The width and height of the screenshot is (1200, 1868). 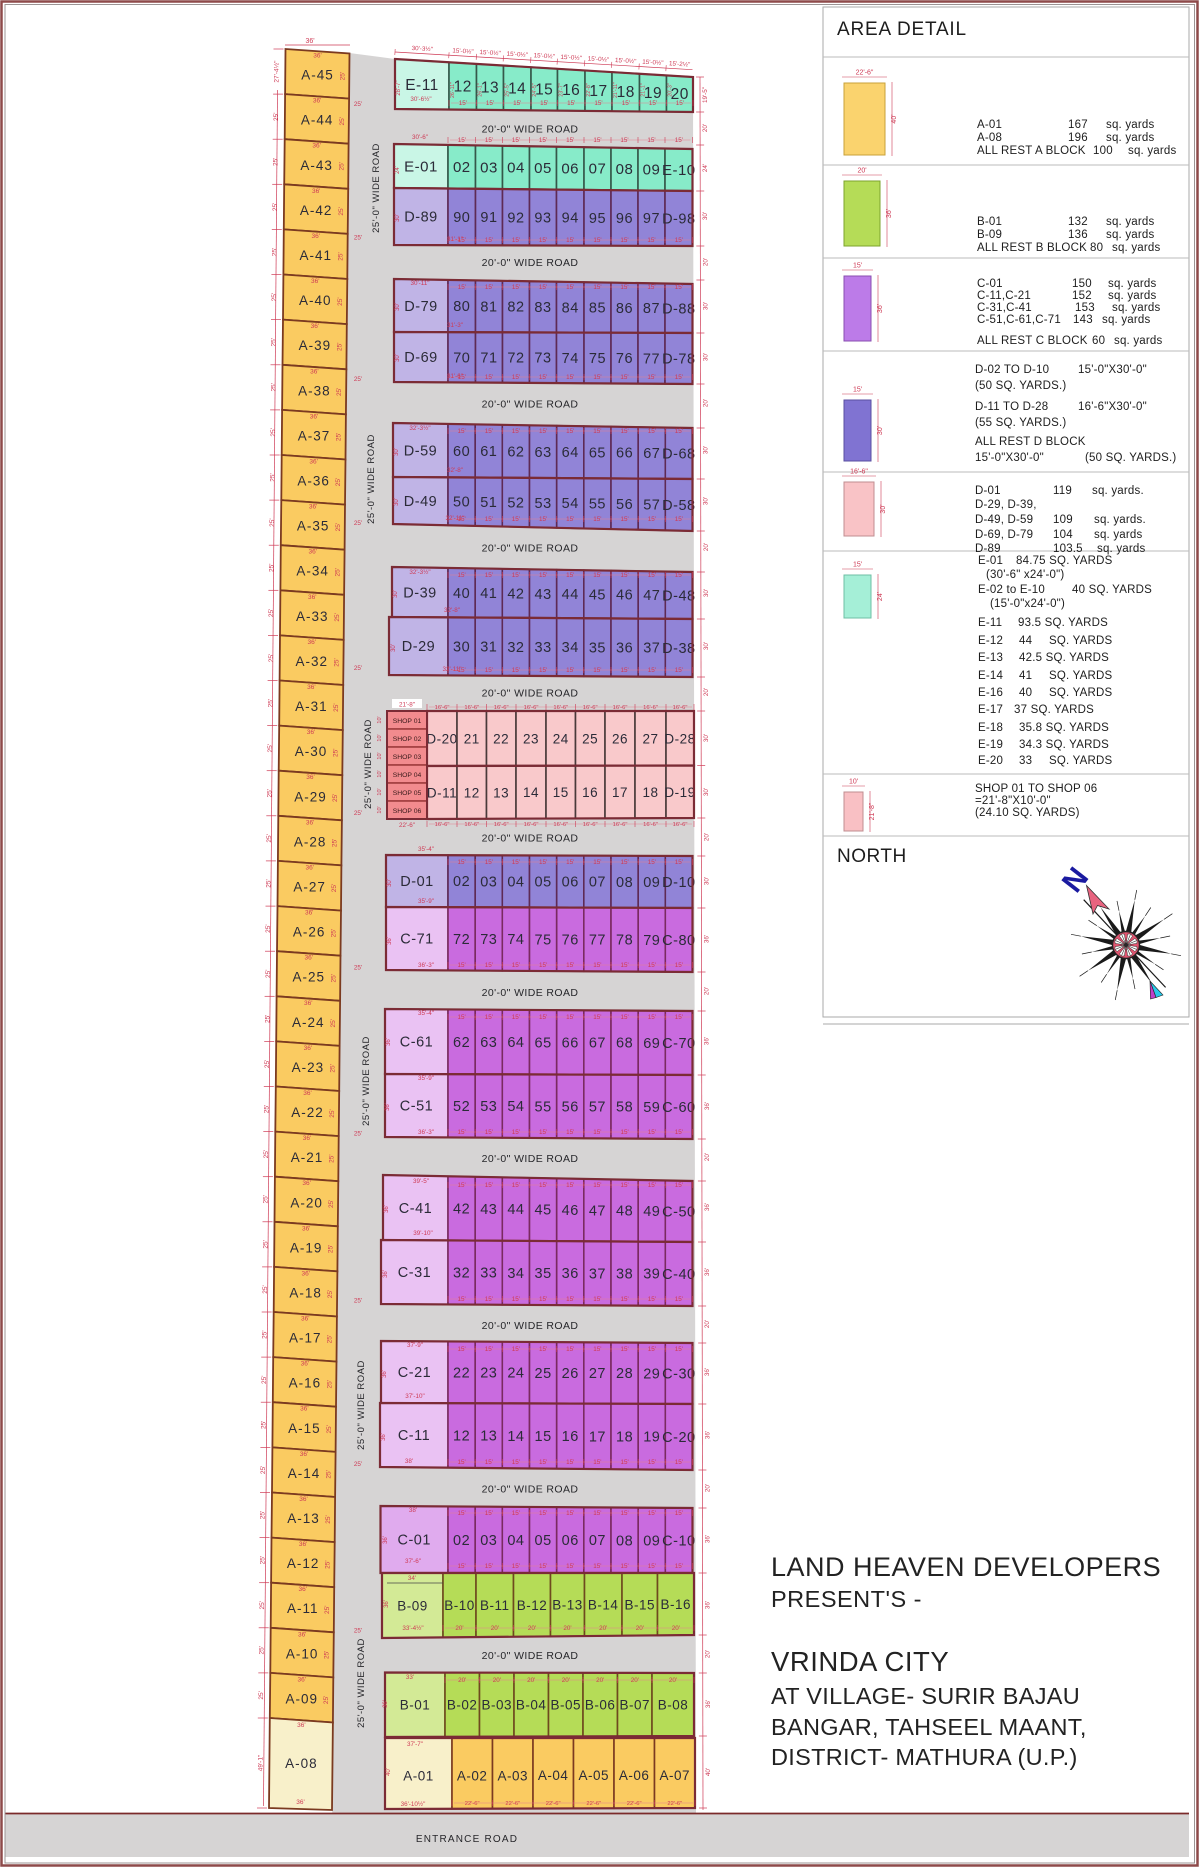 What do you see at coordinates (599, 58) in the screenshot?
I see `svg-text: 15'-0½"` at bounding box center [599, 58].